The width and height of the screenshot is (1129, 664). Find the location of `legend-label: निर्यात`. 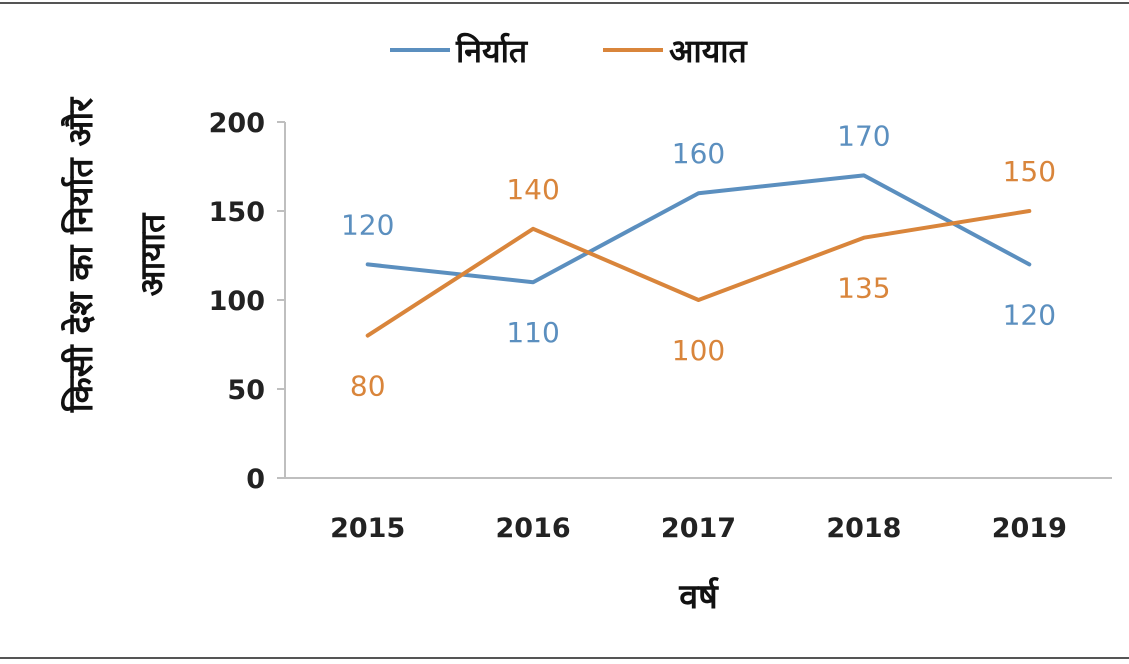

legend-label: निर्यात is located at coordinates (492, 51).